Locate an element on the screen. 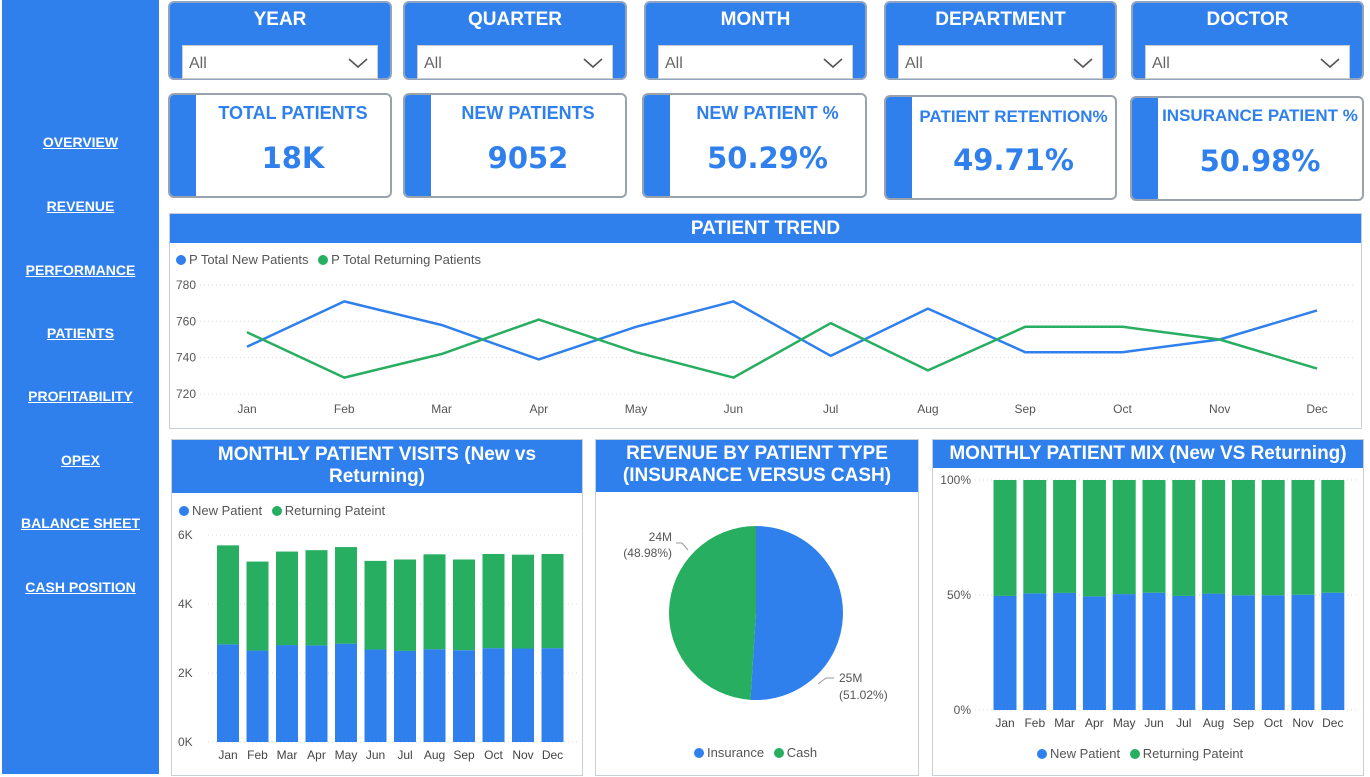  nav-overview: OVERVIEW is located at coordinates (80, 142).